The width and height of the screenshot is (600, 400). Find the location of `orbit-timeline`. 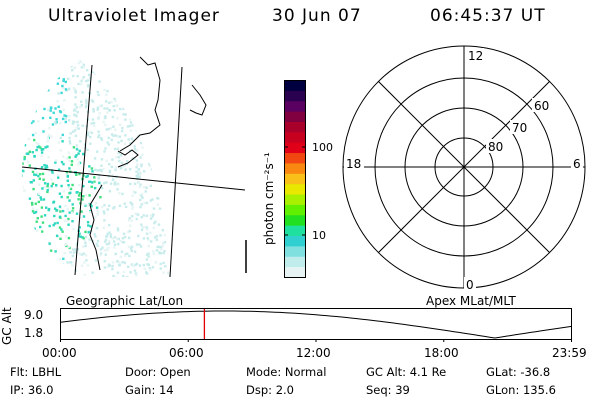

orbit-timeline is located at coordinates (316, 325).